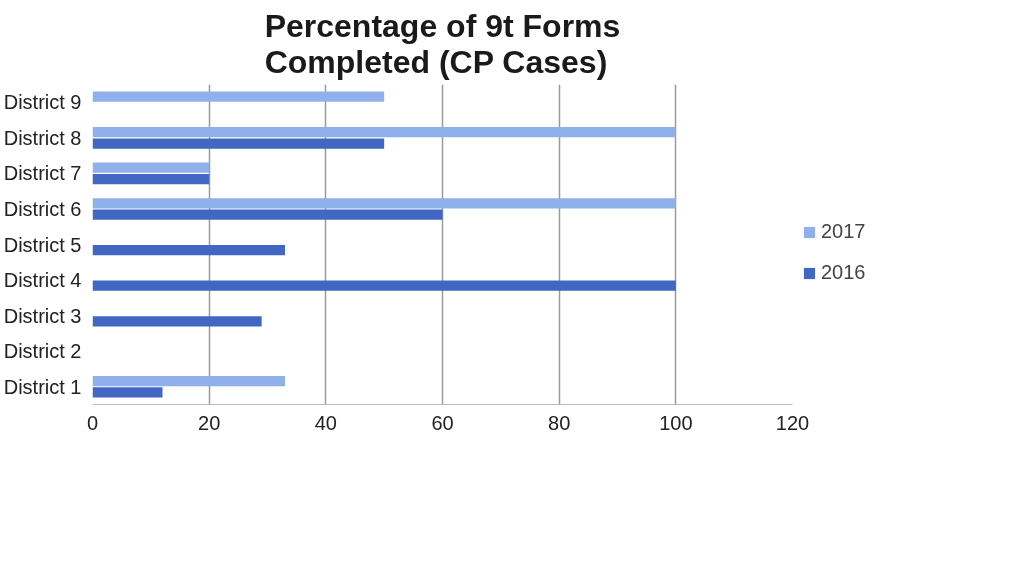 This screenshot has height=568, width=1016. Describe the element at coordinates (42, 102) in the screenshot. I see `y-tick-label: District 9` at that location.